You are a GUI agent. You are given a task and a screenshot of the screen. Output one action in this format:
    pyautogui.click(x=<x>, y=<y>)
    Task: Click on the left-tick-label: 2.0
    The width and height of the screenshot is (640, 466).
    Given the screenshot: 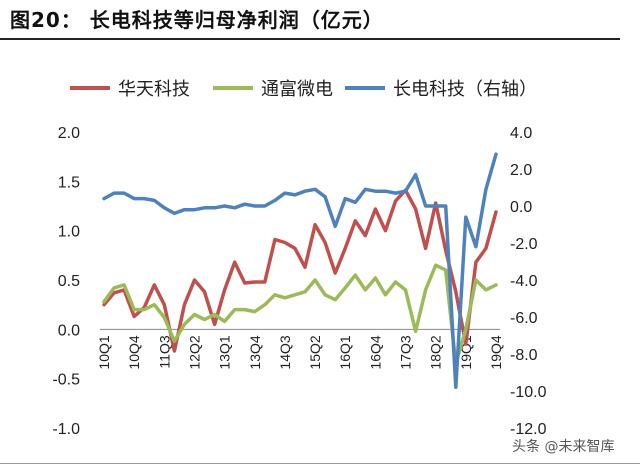 What is the action you would take?
    pyautogui.click(x=69, y=133)
    